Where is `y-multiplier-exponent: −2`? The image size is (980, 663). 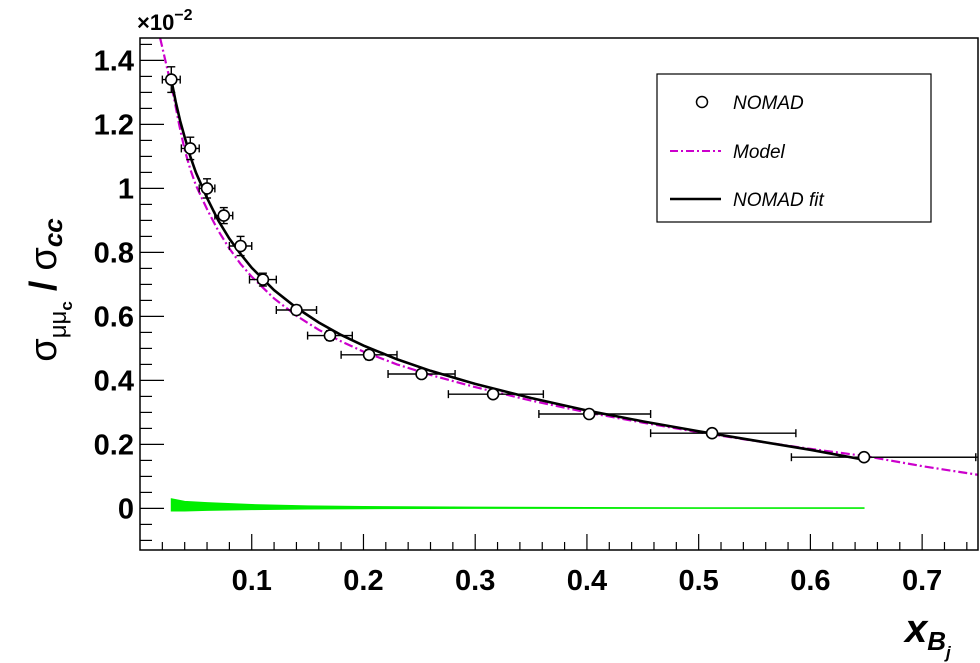
y-multiplier-exponent: −2 is located at coordinates (183, 15).